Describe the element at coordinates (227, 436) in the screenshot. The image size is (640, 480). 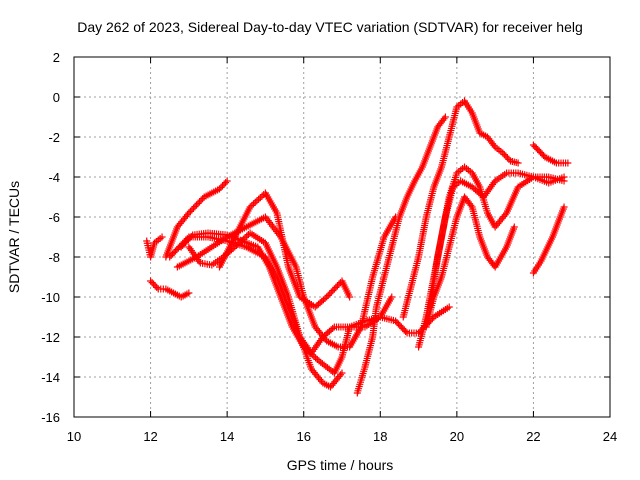
I see `x-tick-label: 14` at that location.